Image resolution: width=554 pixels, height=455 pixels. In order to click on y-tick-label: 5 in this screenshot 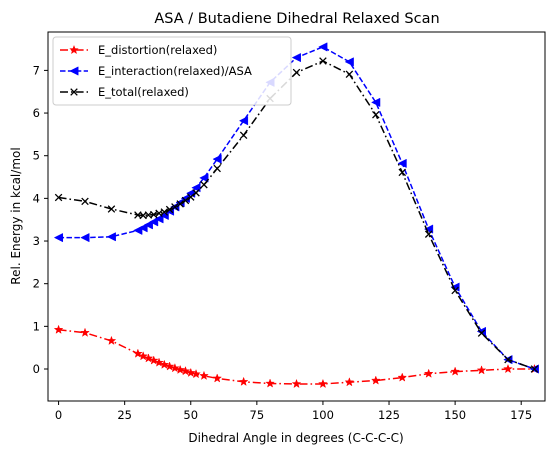, I will do `click(36, 156)`.